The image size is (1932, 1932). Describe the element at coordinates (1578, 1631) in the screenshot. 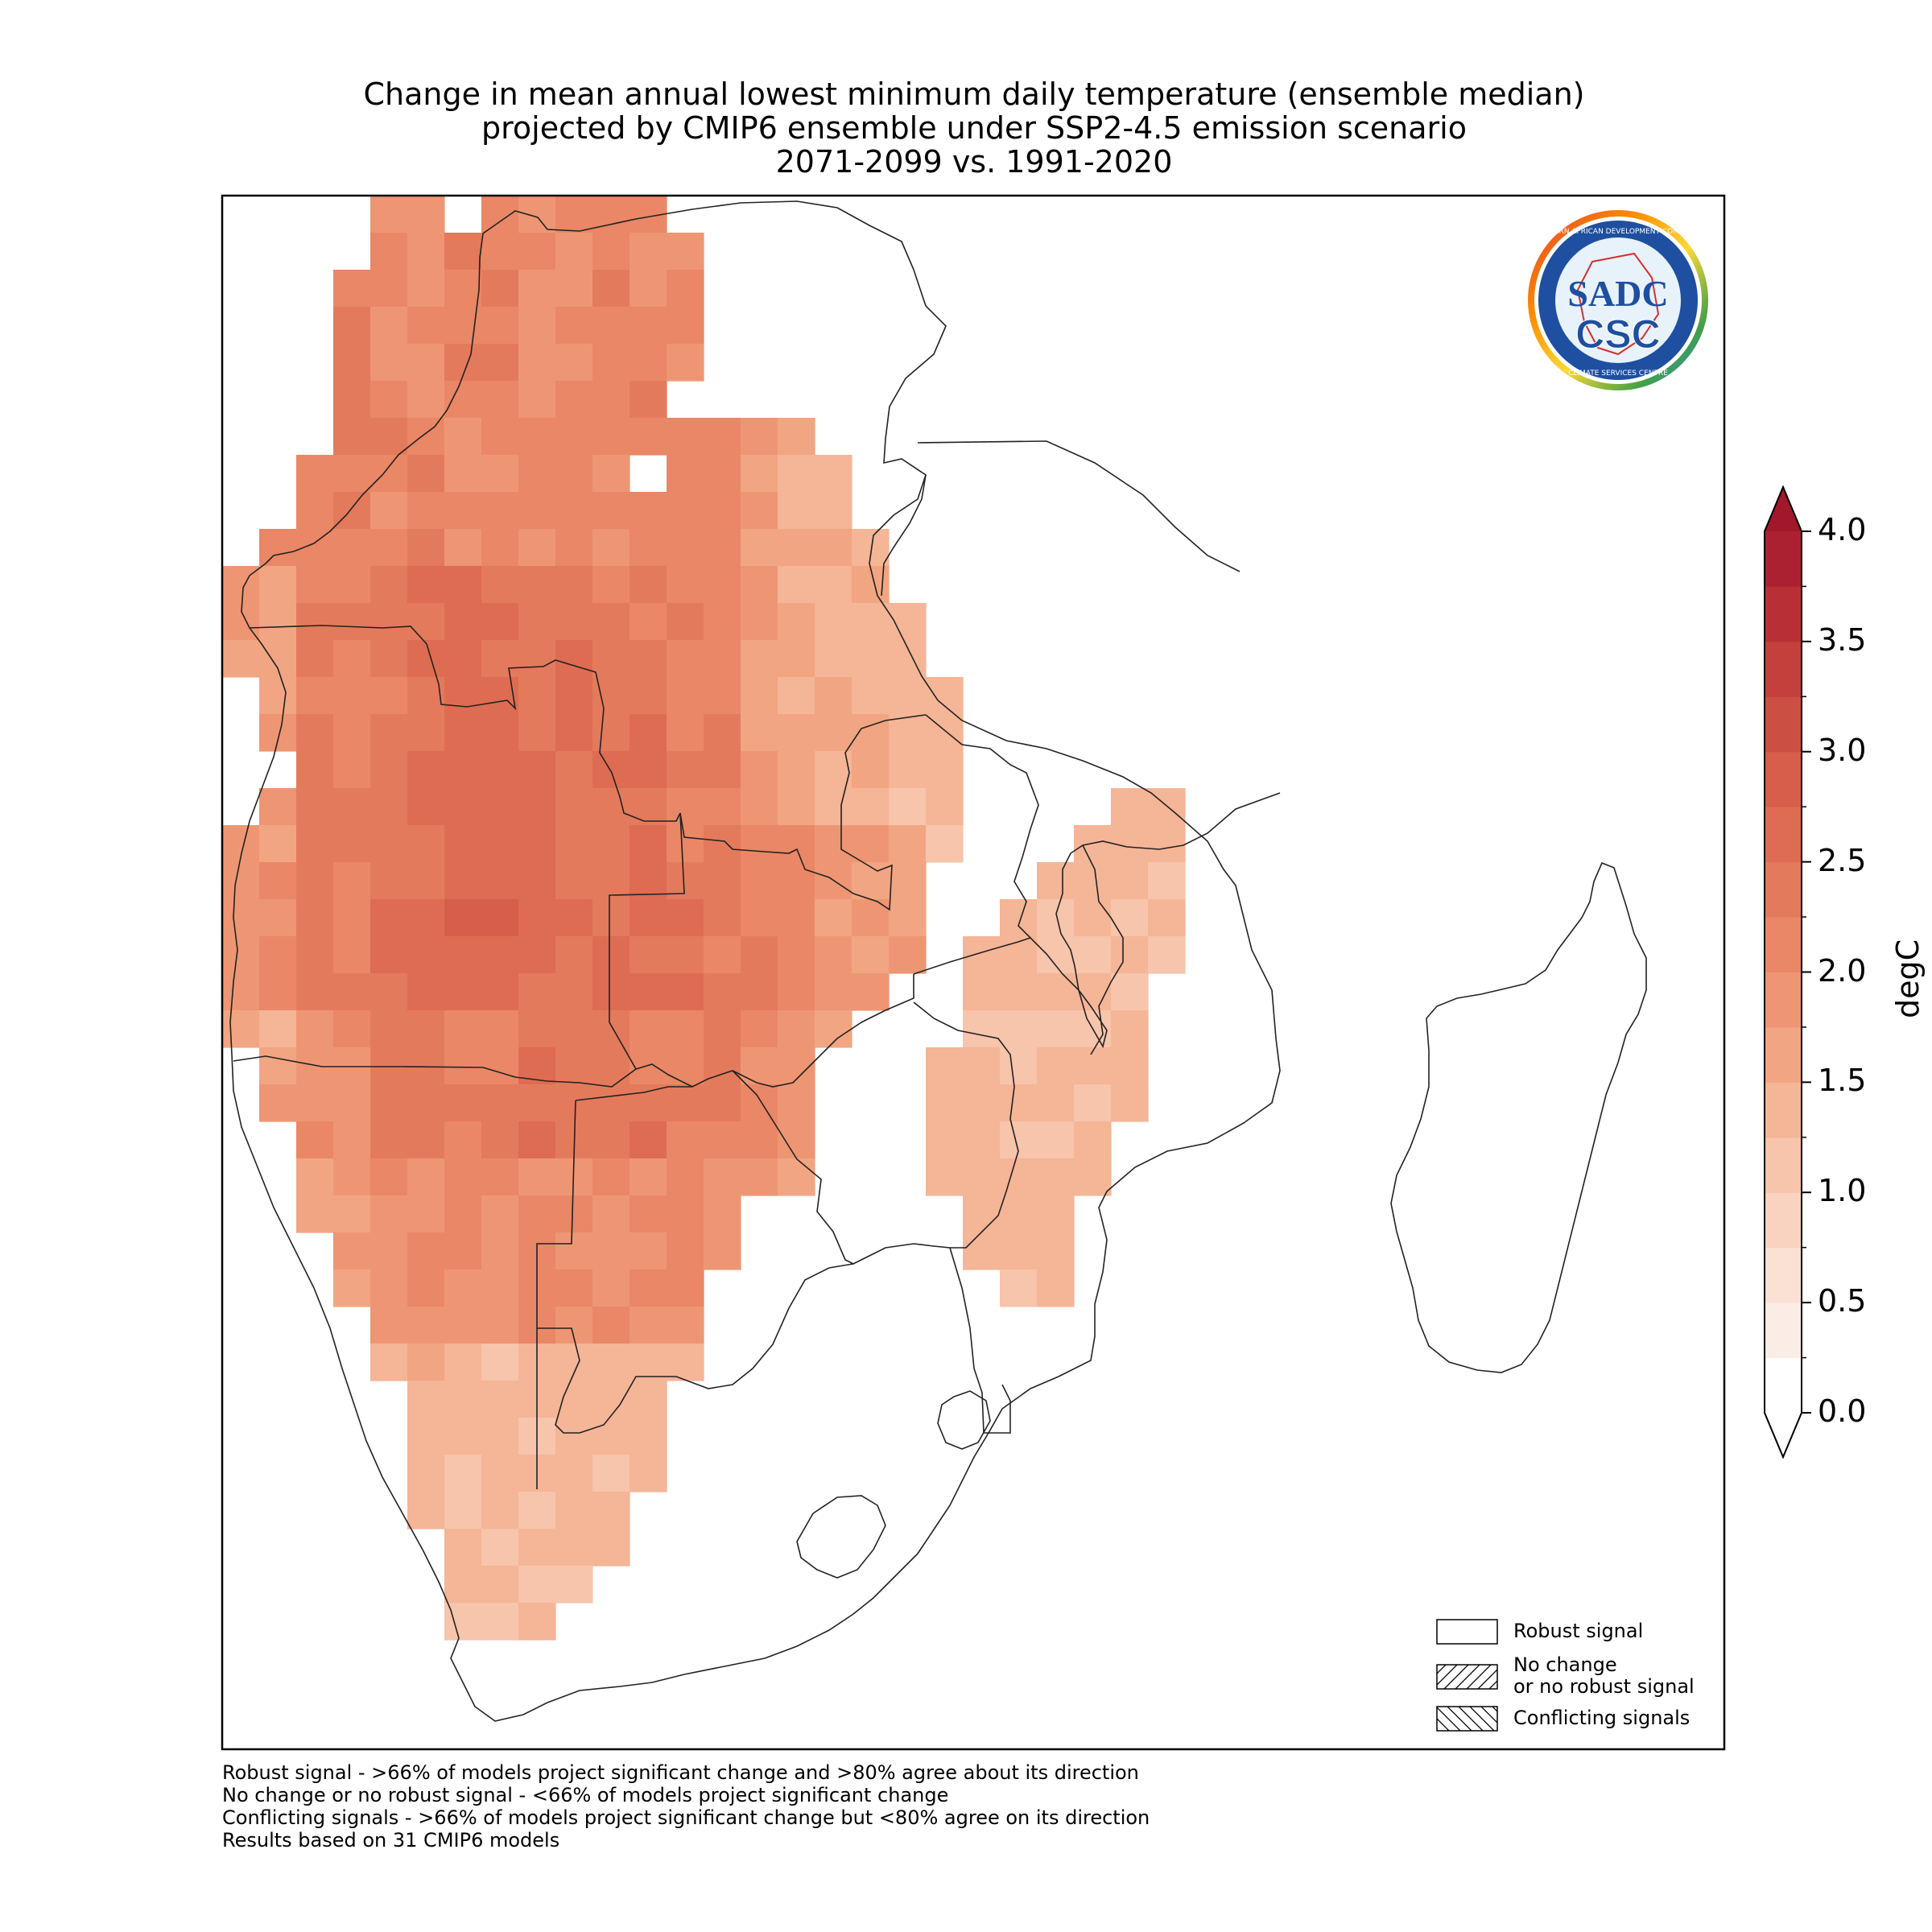

I see `legend-label-robust: Robust signal` at that location.